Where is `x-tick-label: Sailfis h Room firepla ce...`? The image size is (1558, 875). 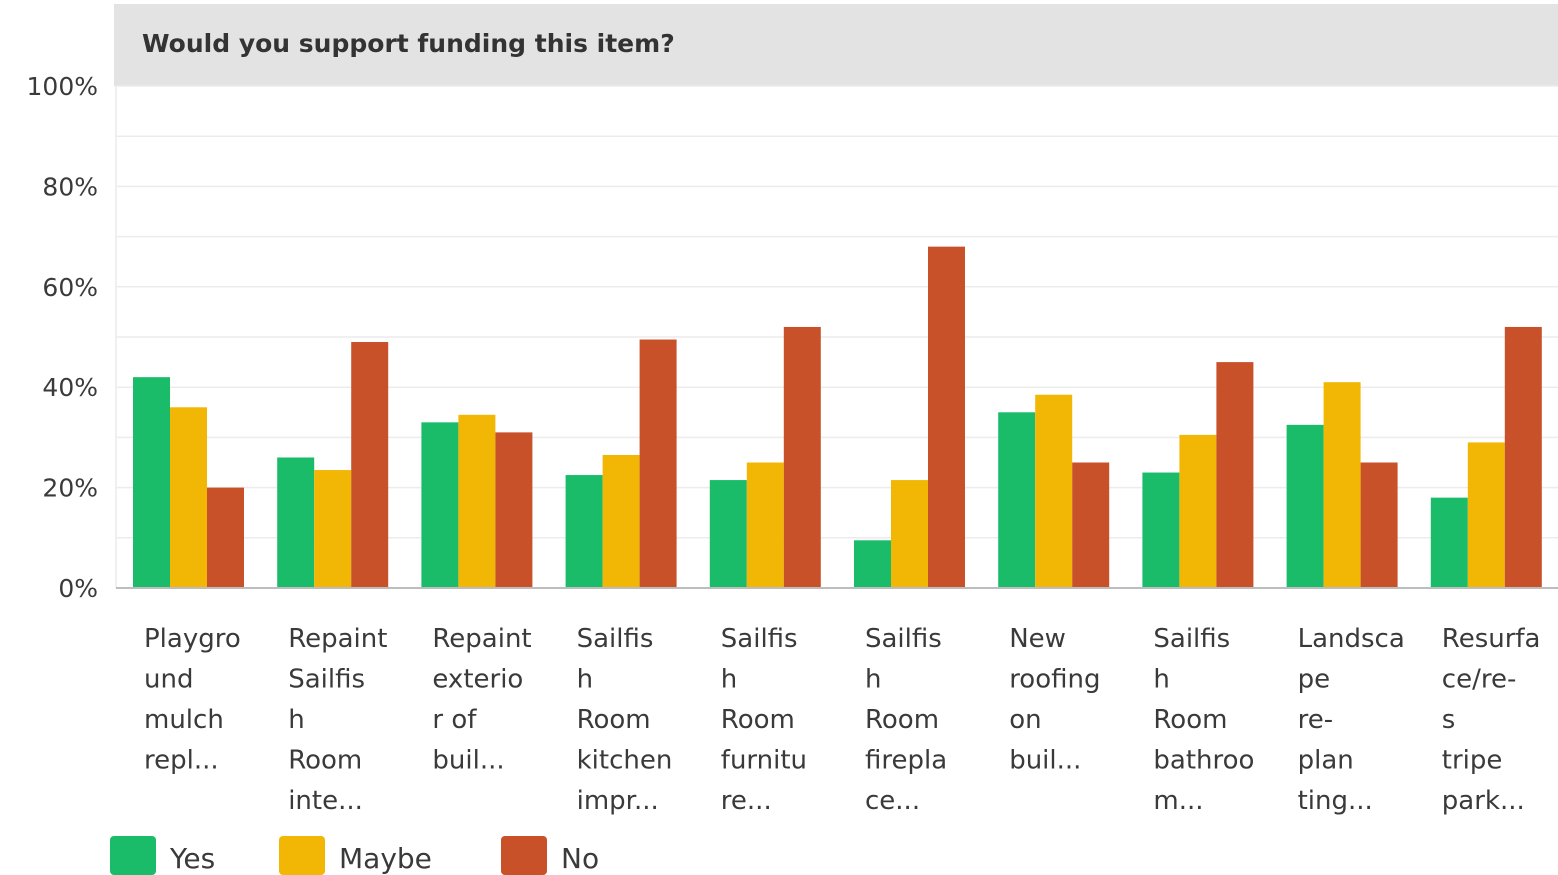
x-tick-label: Sailfis h Room firepla ce... is located at coordinates (906, 720).